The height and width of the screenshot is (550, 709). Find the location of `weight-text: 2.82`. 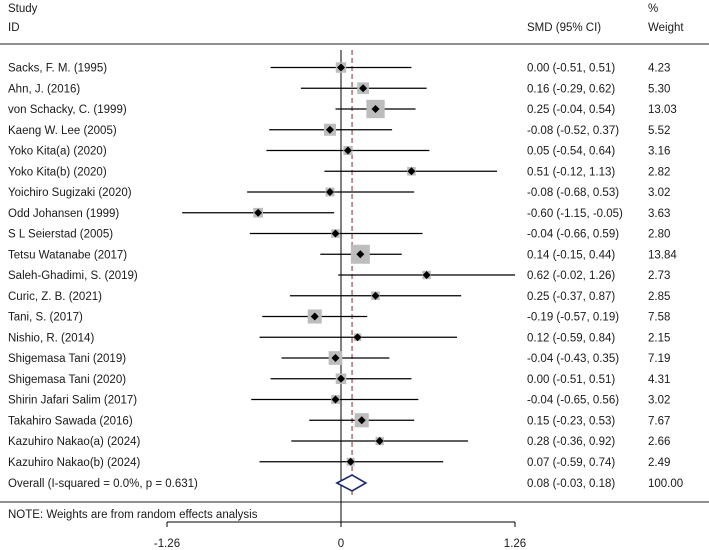

weight-text: 2.82 is located at coordinates (659, 172).